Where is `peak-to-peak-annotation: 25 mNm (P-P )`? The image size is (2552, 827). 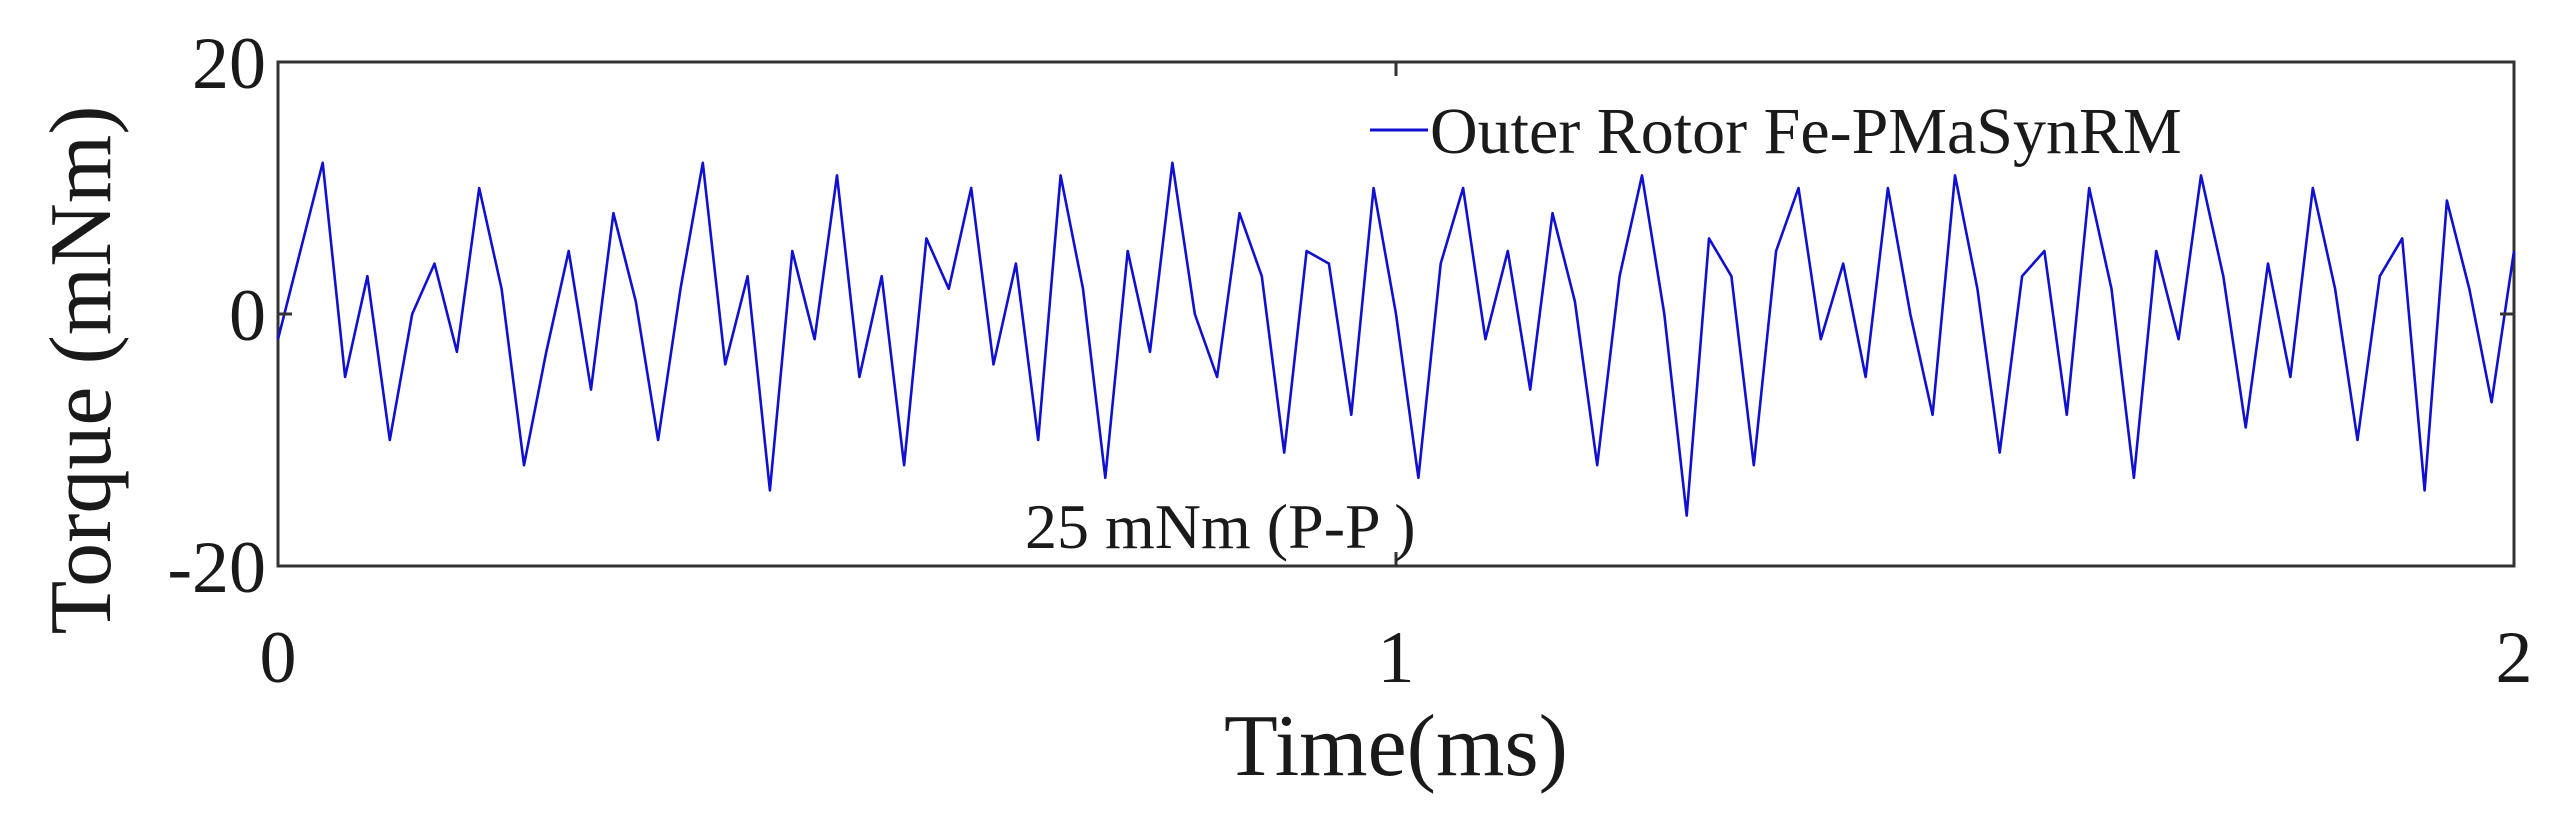
peak-to-peak-annotation: 25 mNm (P-P ) is located at coordinates (1220, 526).